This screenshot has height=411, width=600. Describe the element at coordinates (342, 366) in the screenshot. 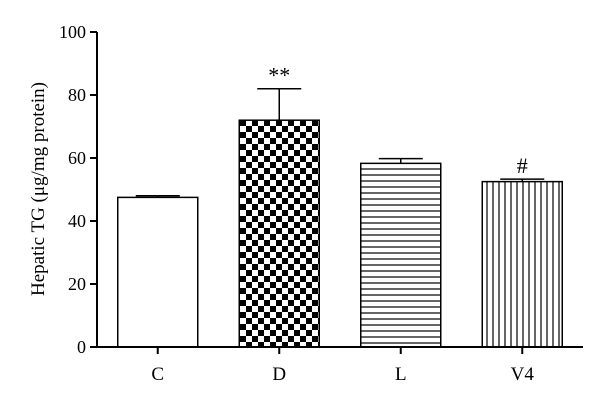

I see `x-labels: C D L V4` at that location.